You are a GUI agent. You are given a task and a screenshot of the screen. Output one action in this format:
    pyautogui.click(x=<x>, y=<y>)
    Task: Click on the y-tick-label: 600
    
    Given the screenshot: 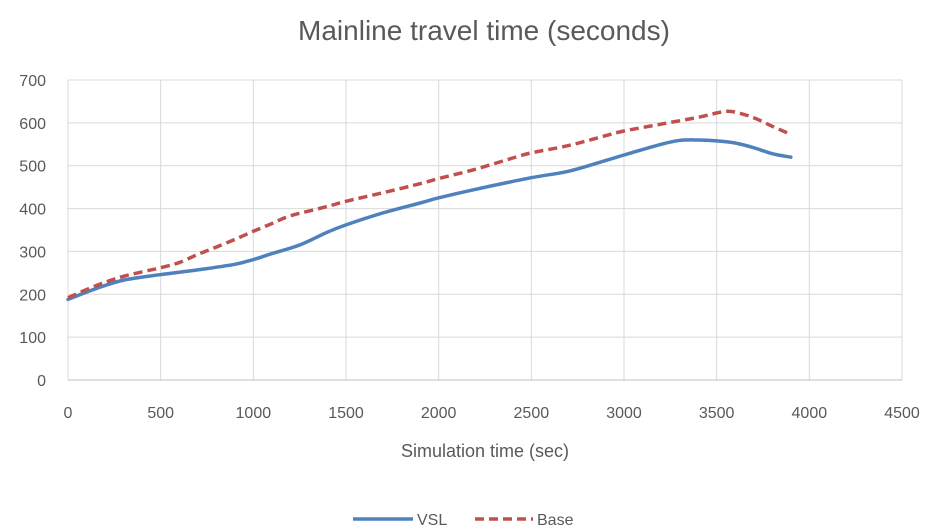 What is the action you would take?
    pyautogui.click(x=32, y=124)
    